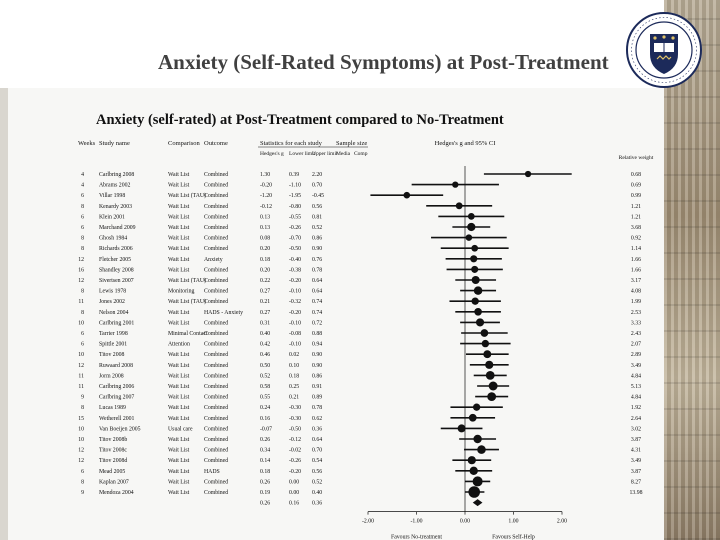 This screenshot has width=720, height=540. I want to click on x-tick-label: 2.00, so click(562, 522).